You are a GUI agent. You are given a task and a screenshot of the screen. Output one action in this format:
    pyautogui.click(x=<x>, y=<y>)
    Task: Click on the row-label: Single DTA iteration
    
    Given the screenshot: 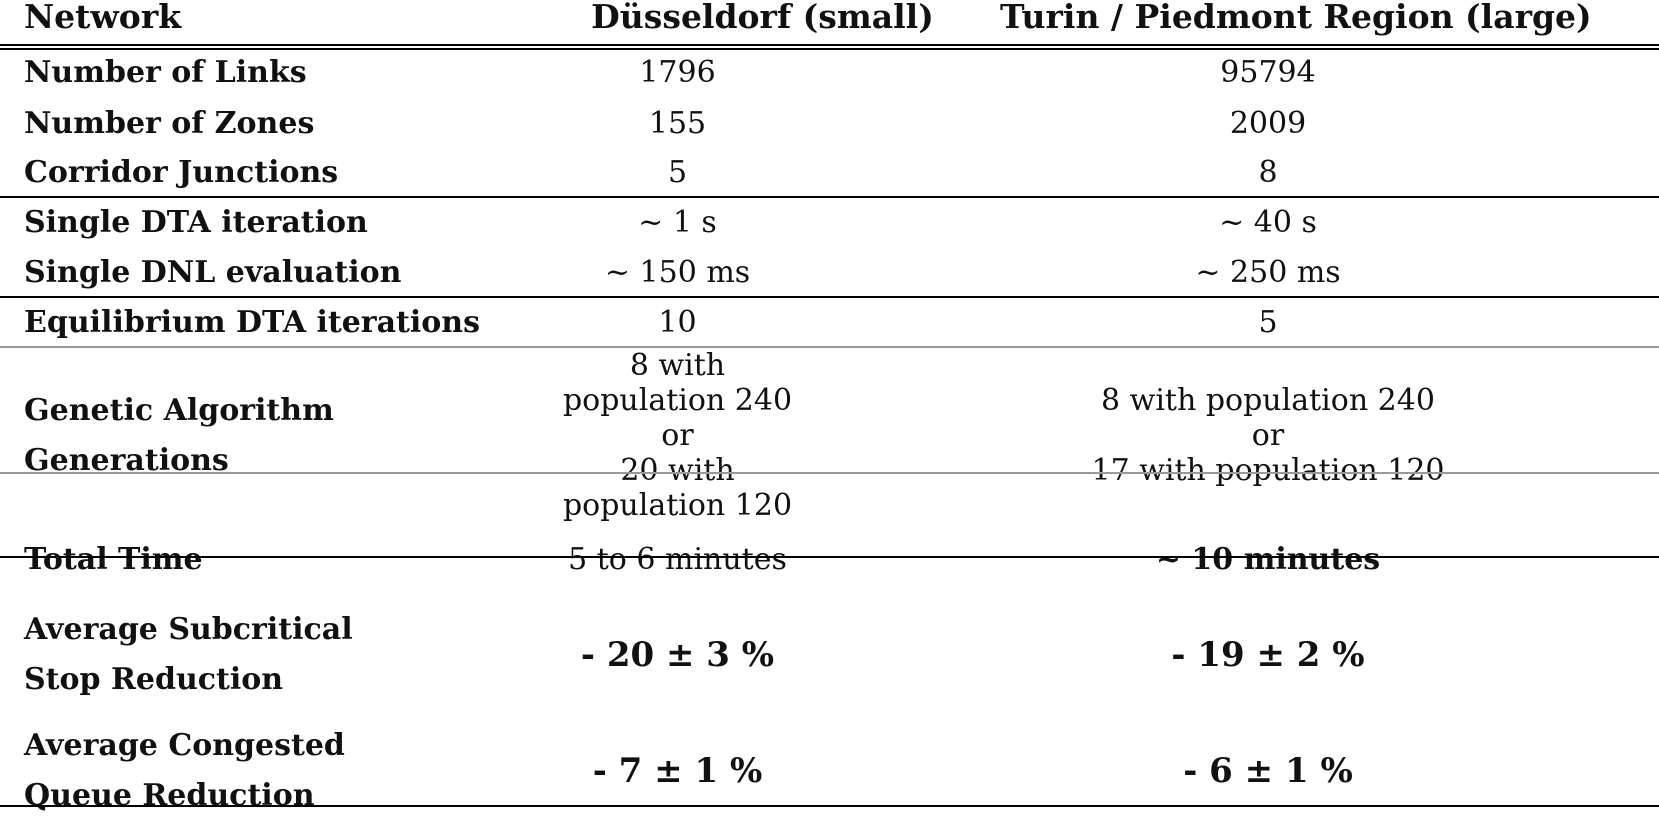 What is the action you would take?
    pyautogui.click(x=196, y=222)
    